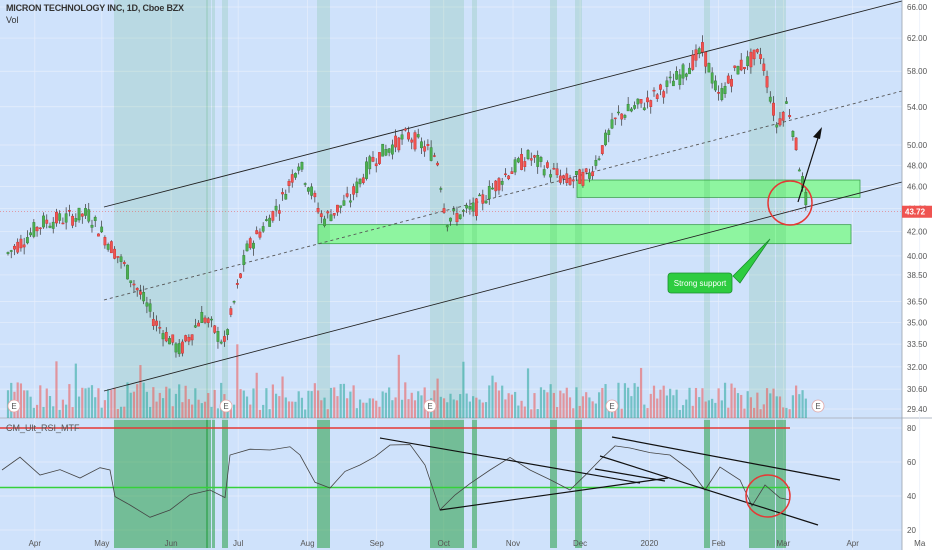 The width and height of the screenshot is (932, 550). I want to click on target-arrow-head, so click(817, 133).